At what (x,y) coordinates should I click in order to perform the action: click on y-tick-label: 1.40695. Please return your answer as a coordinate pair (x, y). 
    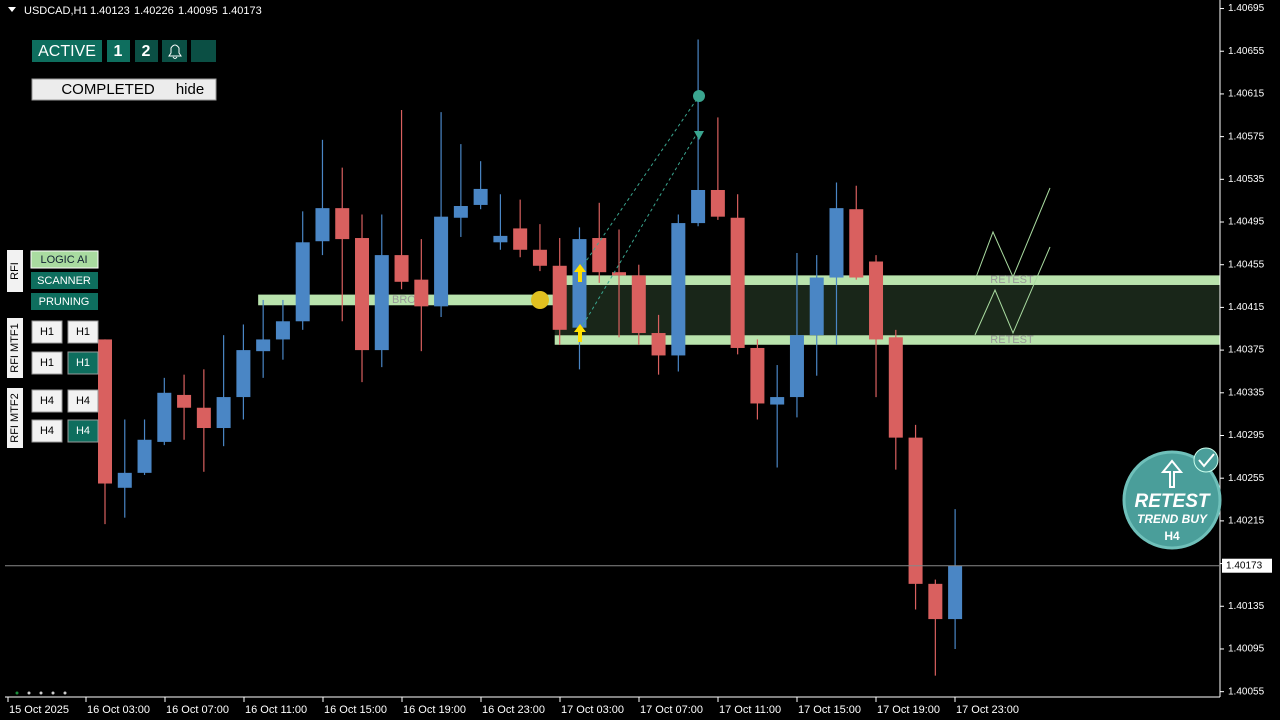
    Looking at the image, I should click on (1246, 8).